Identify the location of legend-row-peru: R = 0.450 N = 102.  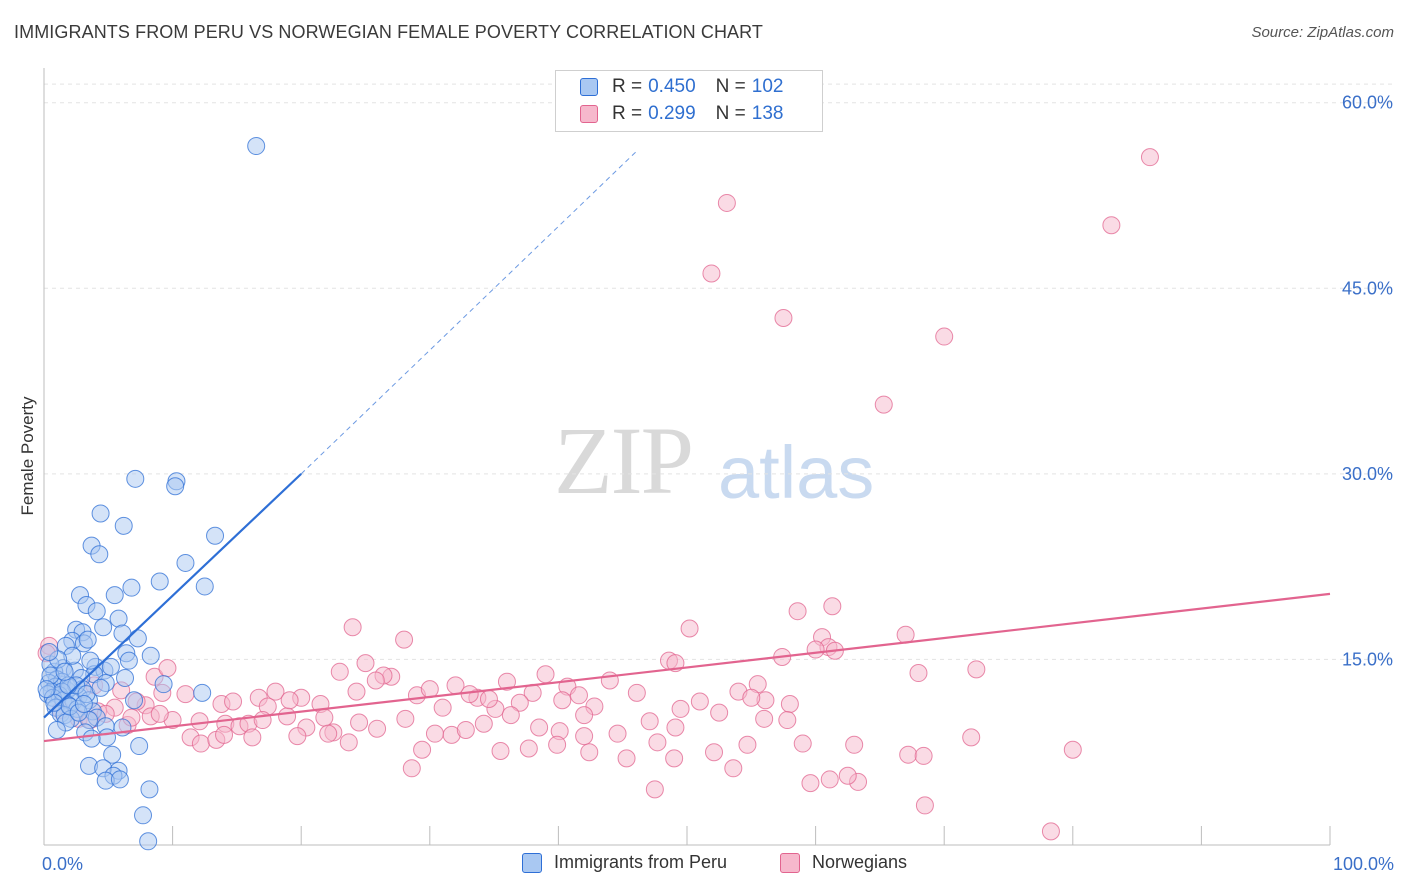
(681, 87).